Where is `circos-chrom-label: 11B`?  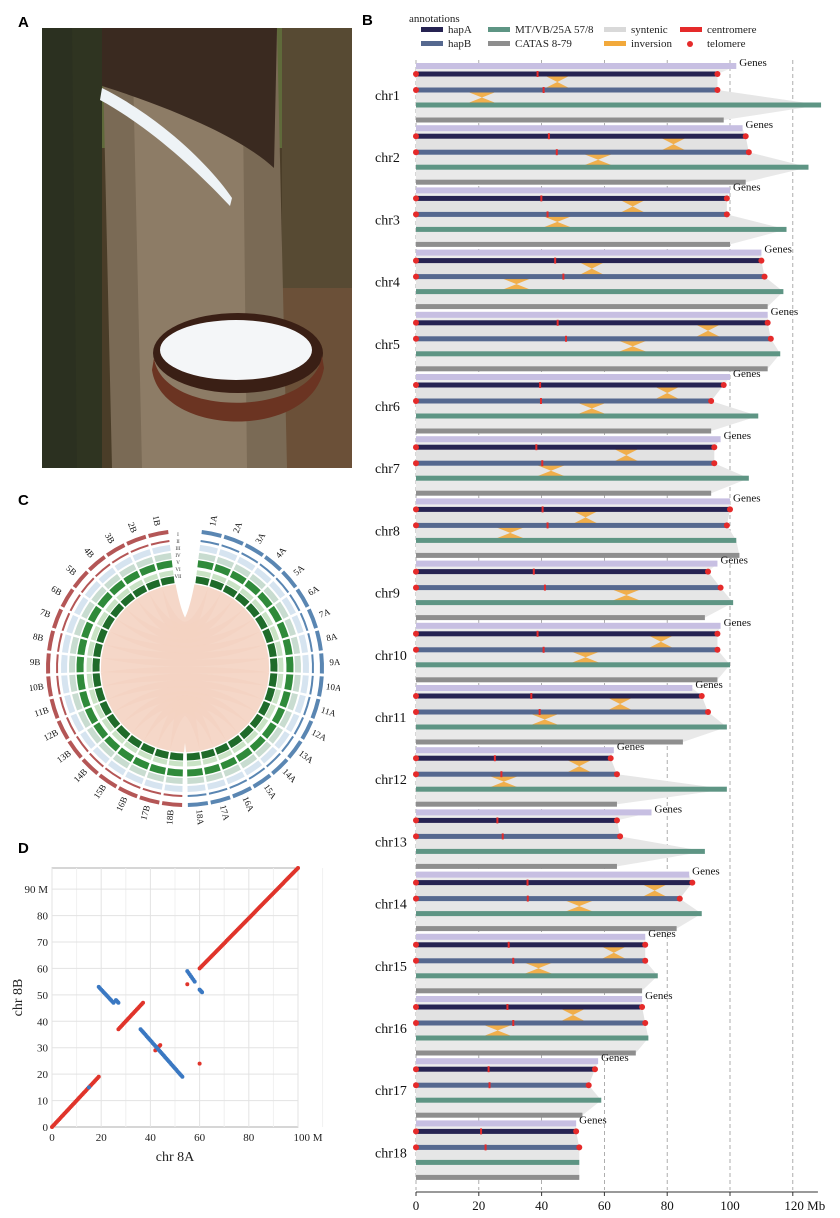 circos-chrom-label: 11B is located at coordinates (41, 712).